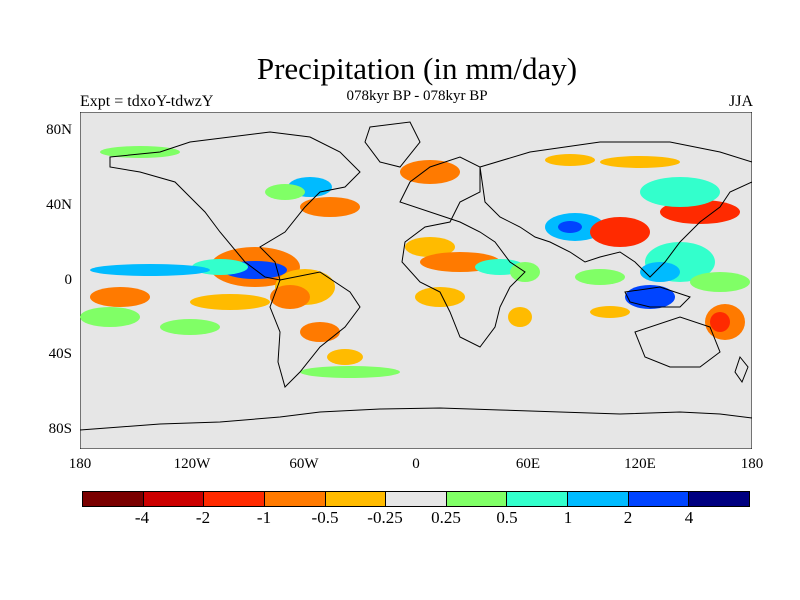  Describe the element at coordinates (568, 517) in the screenshot. I see `colorbar-label: 1` at that location.